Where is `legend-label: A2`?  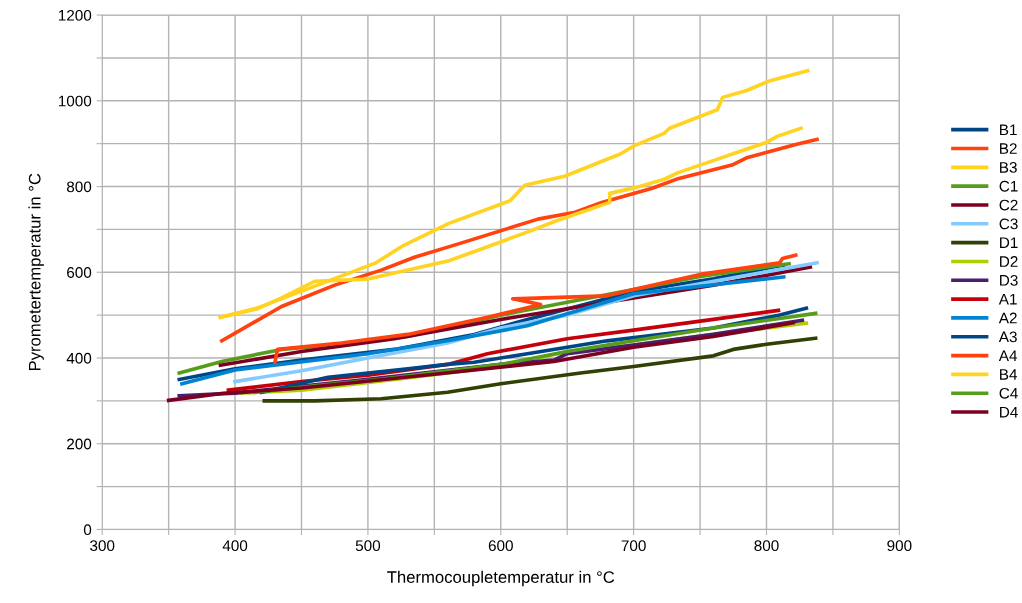
legend-label: A2 is located at coordinates (1007, 318).